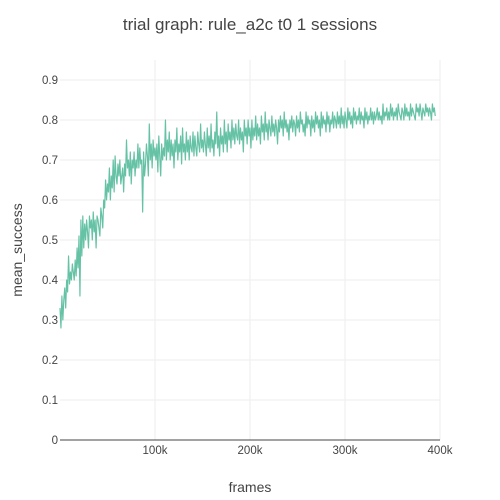  Describe the element at coordinates (50, 321) in the screenshot. I see `y-tick-label: 0.3` at that location.